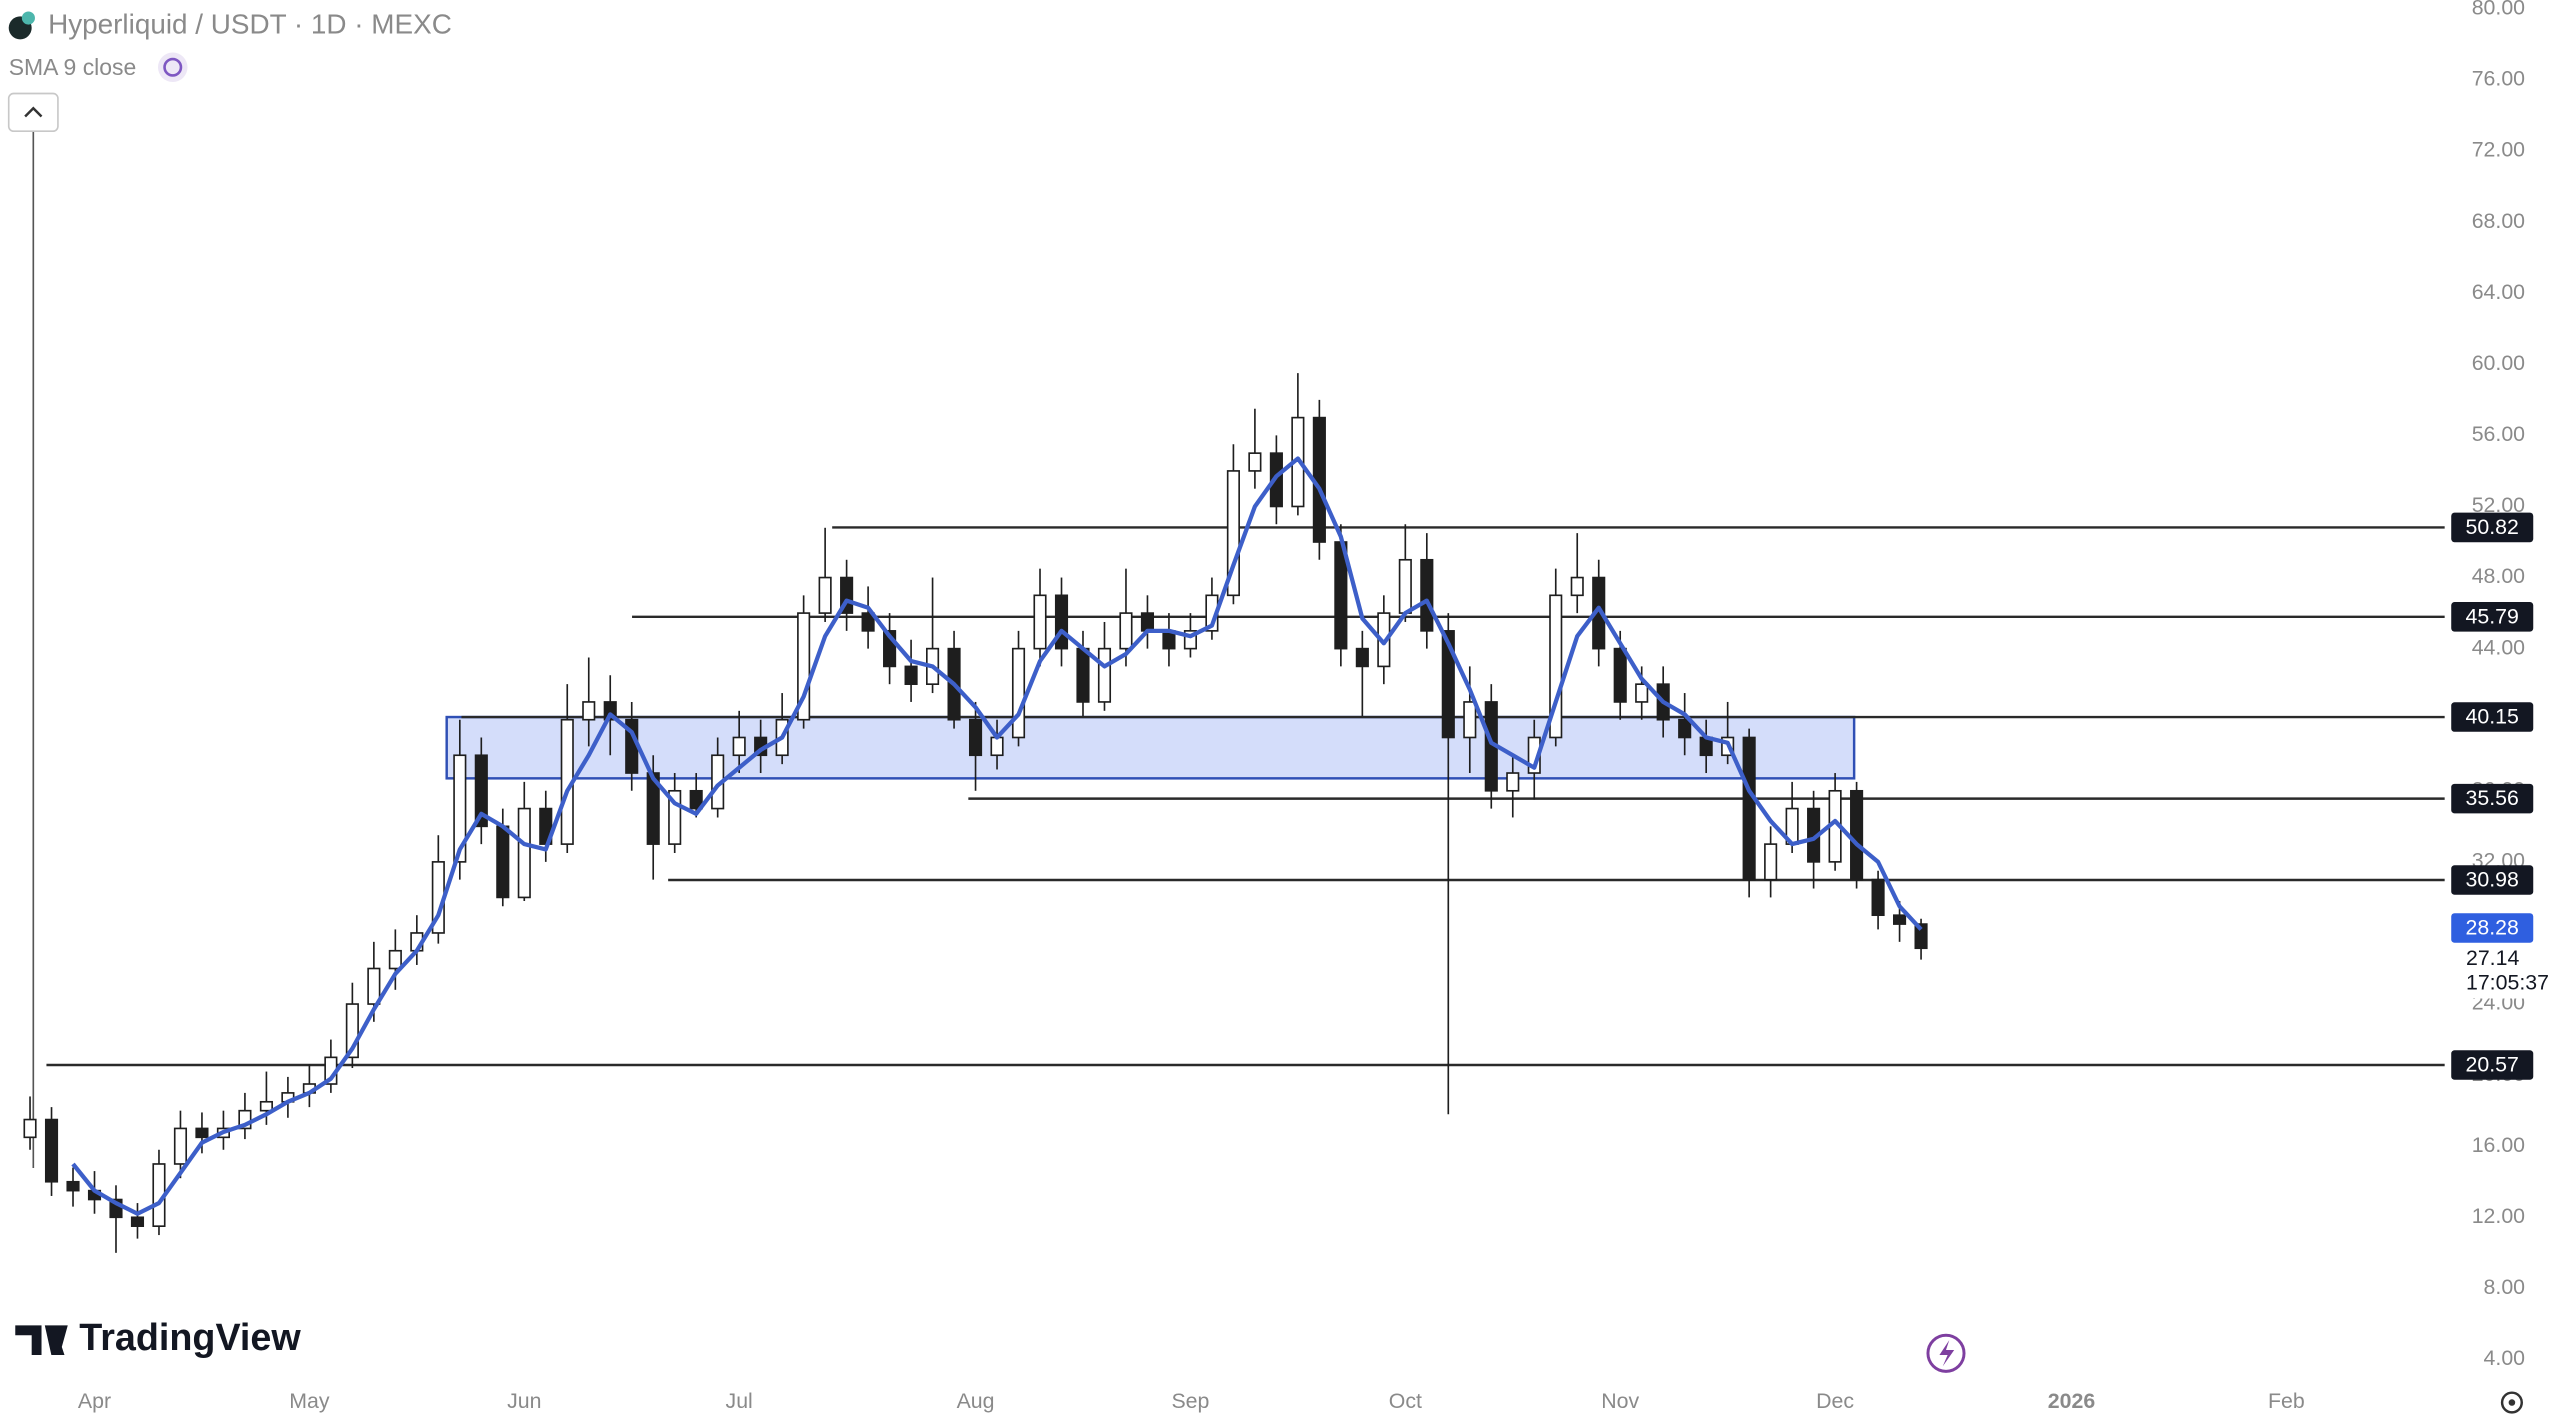  I want to click on y-tick-label: 68.00, so click(2498, 221).